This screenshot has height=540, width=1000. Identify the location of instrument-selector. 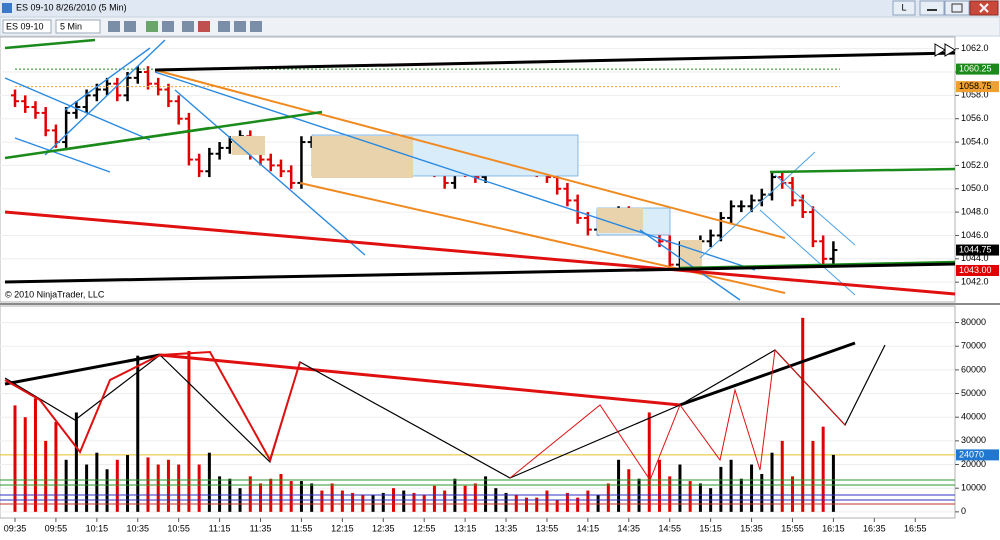
(27, 26).